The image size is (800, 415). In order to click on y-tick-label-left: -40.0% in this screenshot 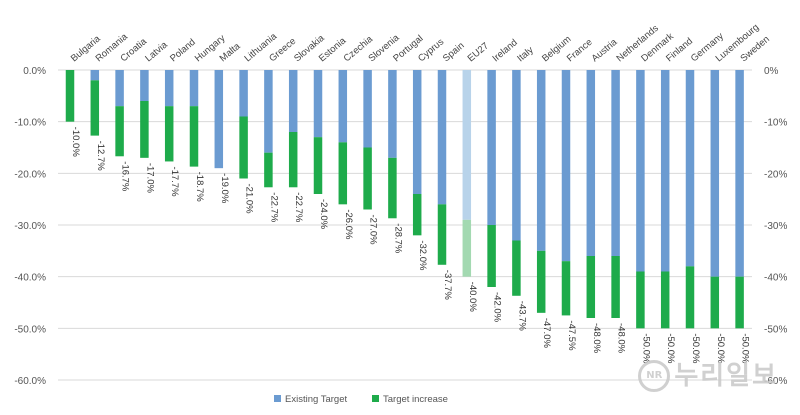, I will do `click(30, 278)`.